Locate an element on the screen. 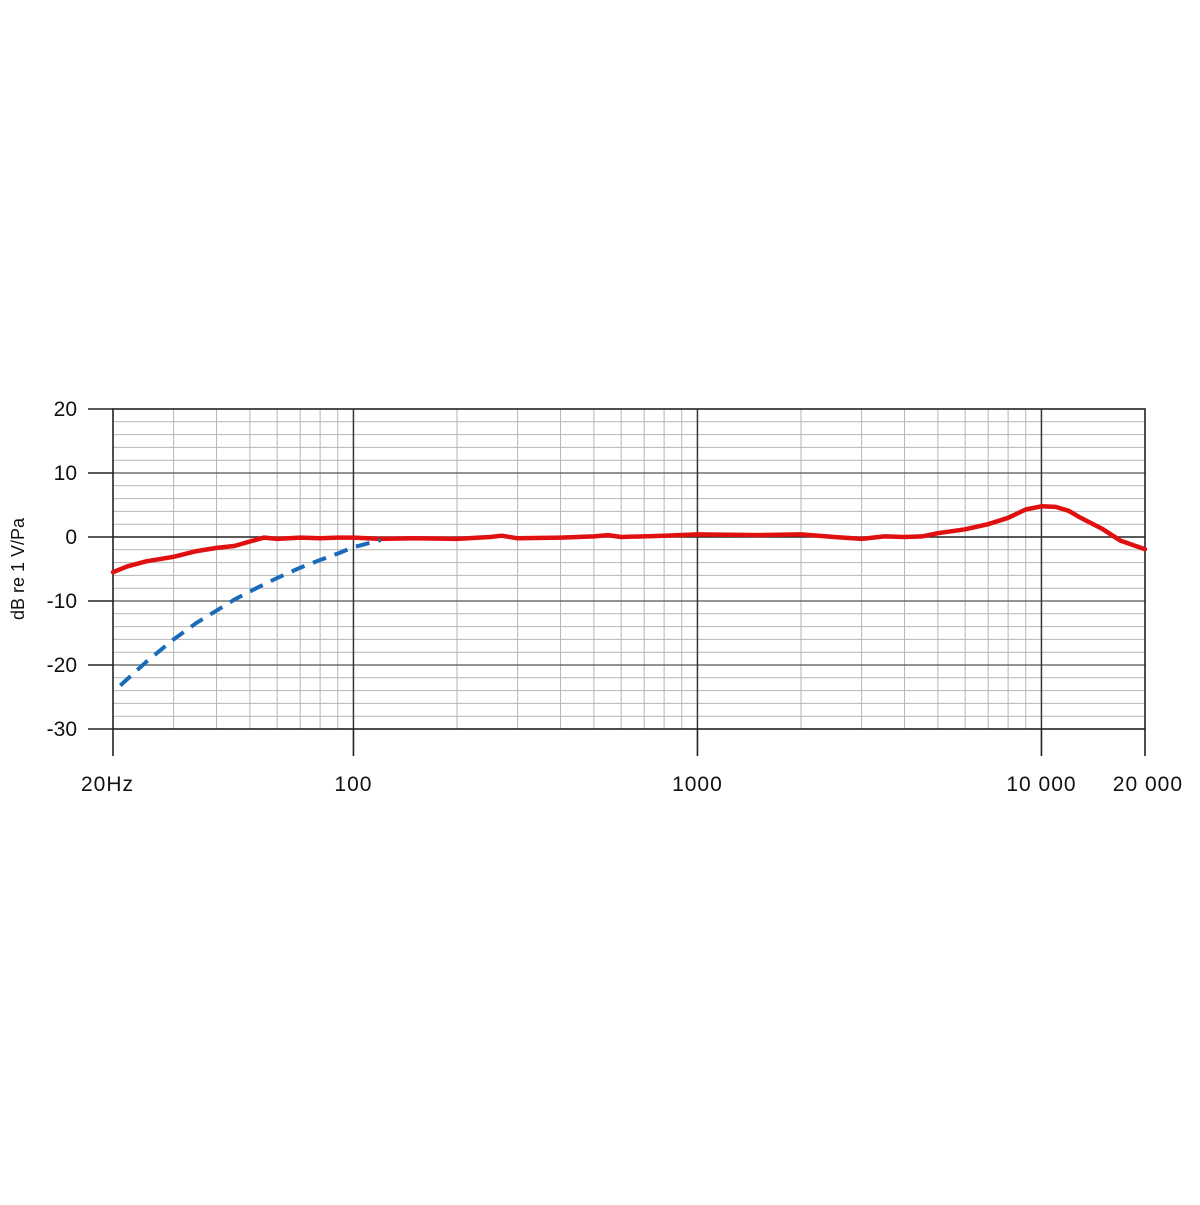 The width and height of the screenshot is (1200, 1205). x-tick-label: 1000 is located at coordinates (697, 784).